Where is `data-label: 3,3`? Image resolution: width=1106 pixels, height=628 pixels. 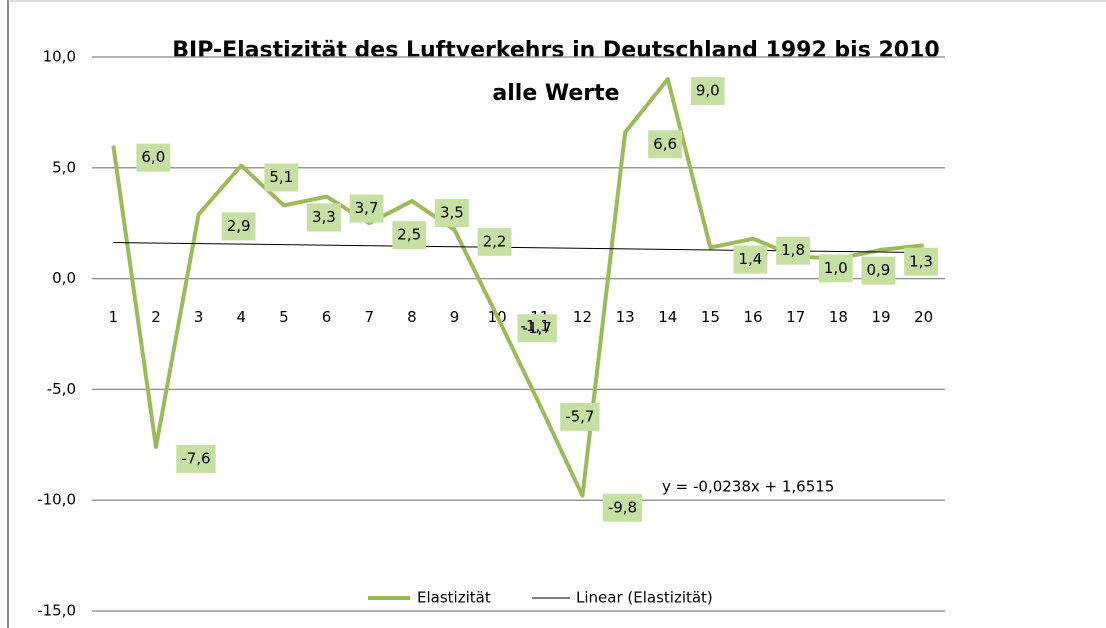
data-label: 3,3 is located at coordinates (324, 217).